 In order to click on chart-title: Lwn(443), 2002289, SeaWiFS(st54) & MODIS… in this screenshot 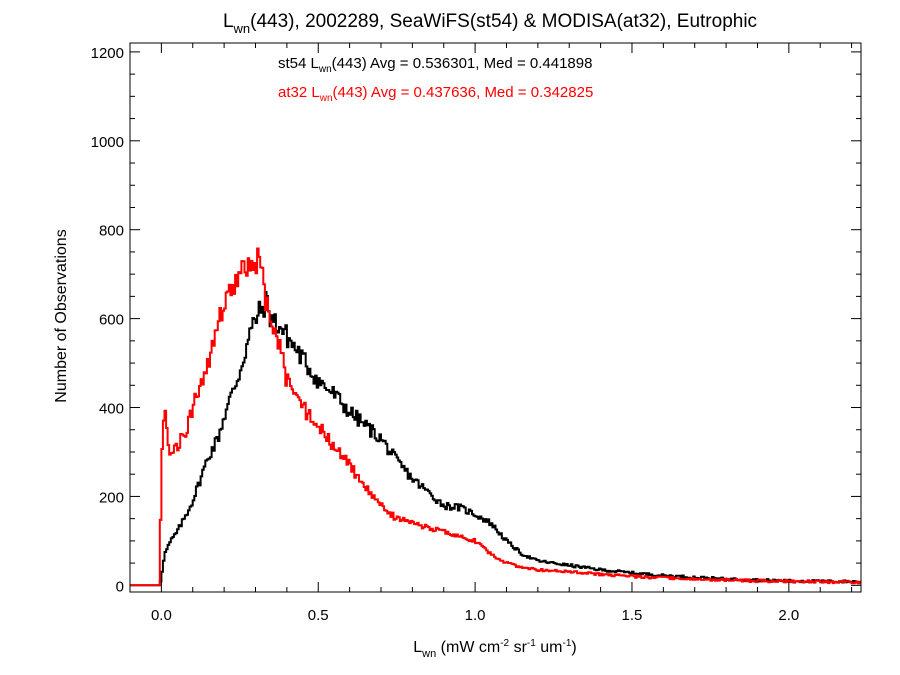, I will do `click(490, 23)`.